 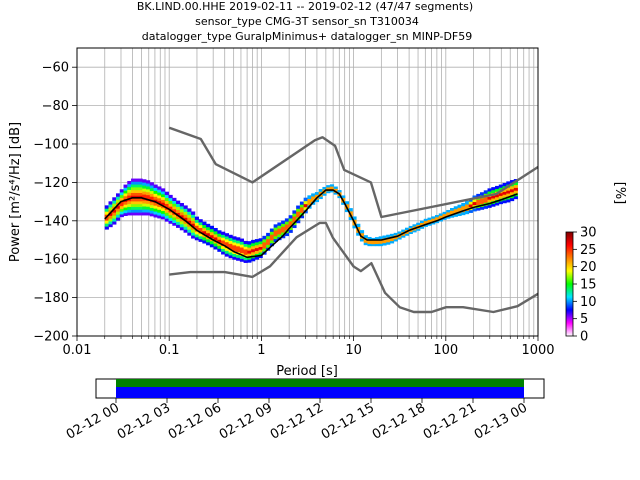 I want to click on x-tick-label: 0.1, so click(x=169, y=350).